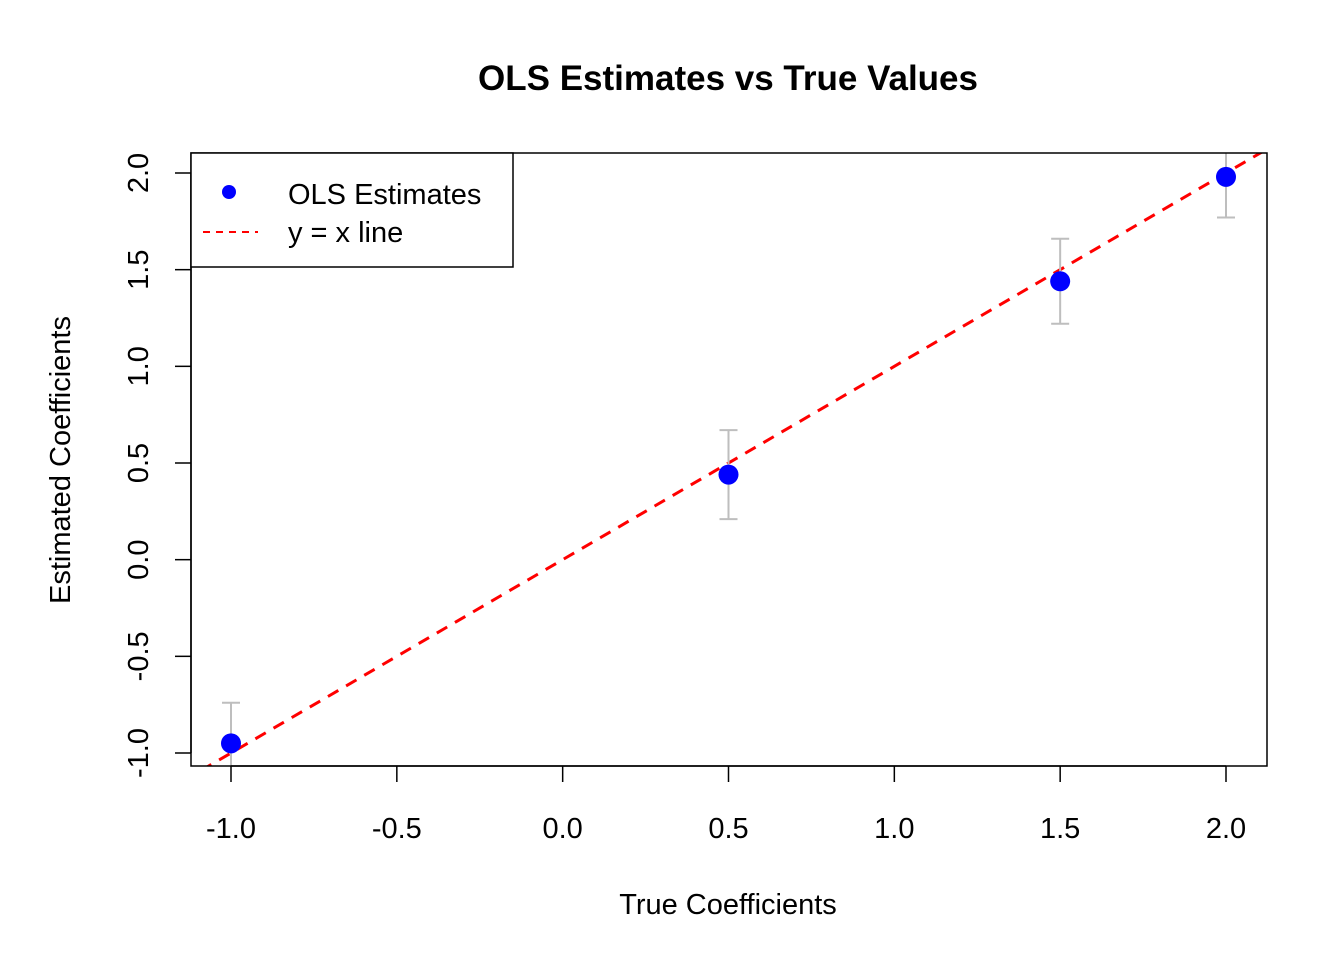  What do you see at coordinates (894, 829) in the screenshot?
I see `x-tick-label: 1.0` at bounding box center [894, 829].